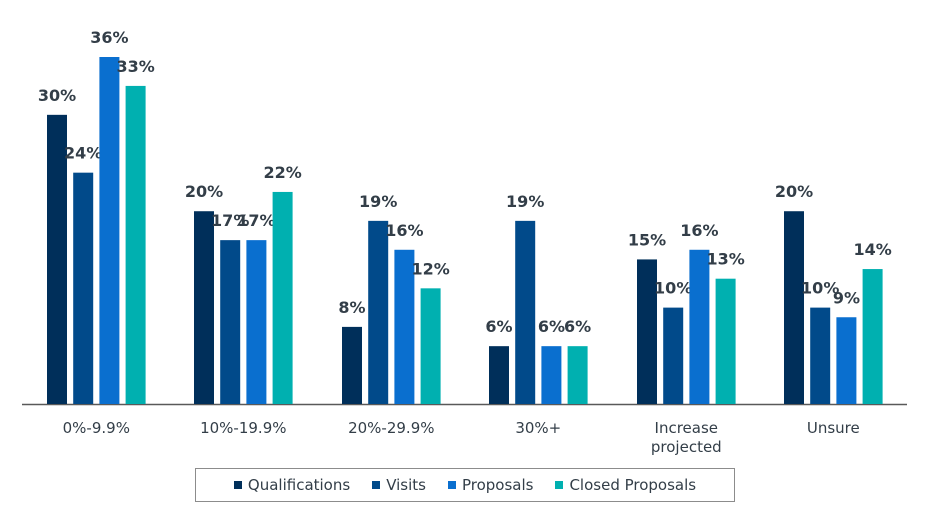 Image resolution: width=930 pixels, height=515 pixels. I want to click on legend-item: Visits, so click(399, 485).